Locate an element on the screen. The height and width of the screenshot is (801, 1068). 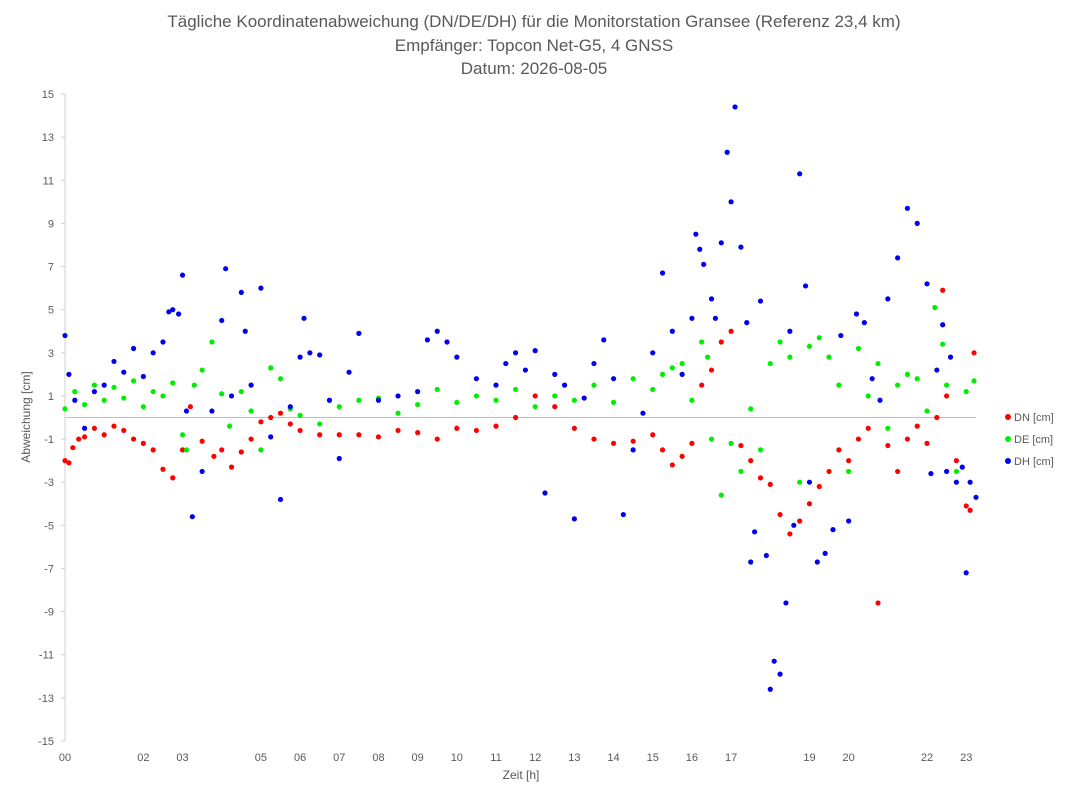
x-tick-label: 10 is located at coordinates (457, 758).